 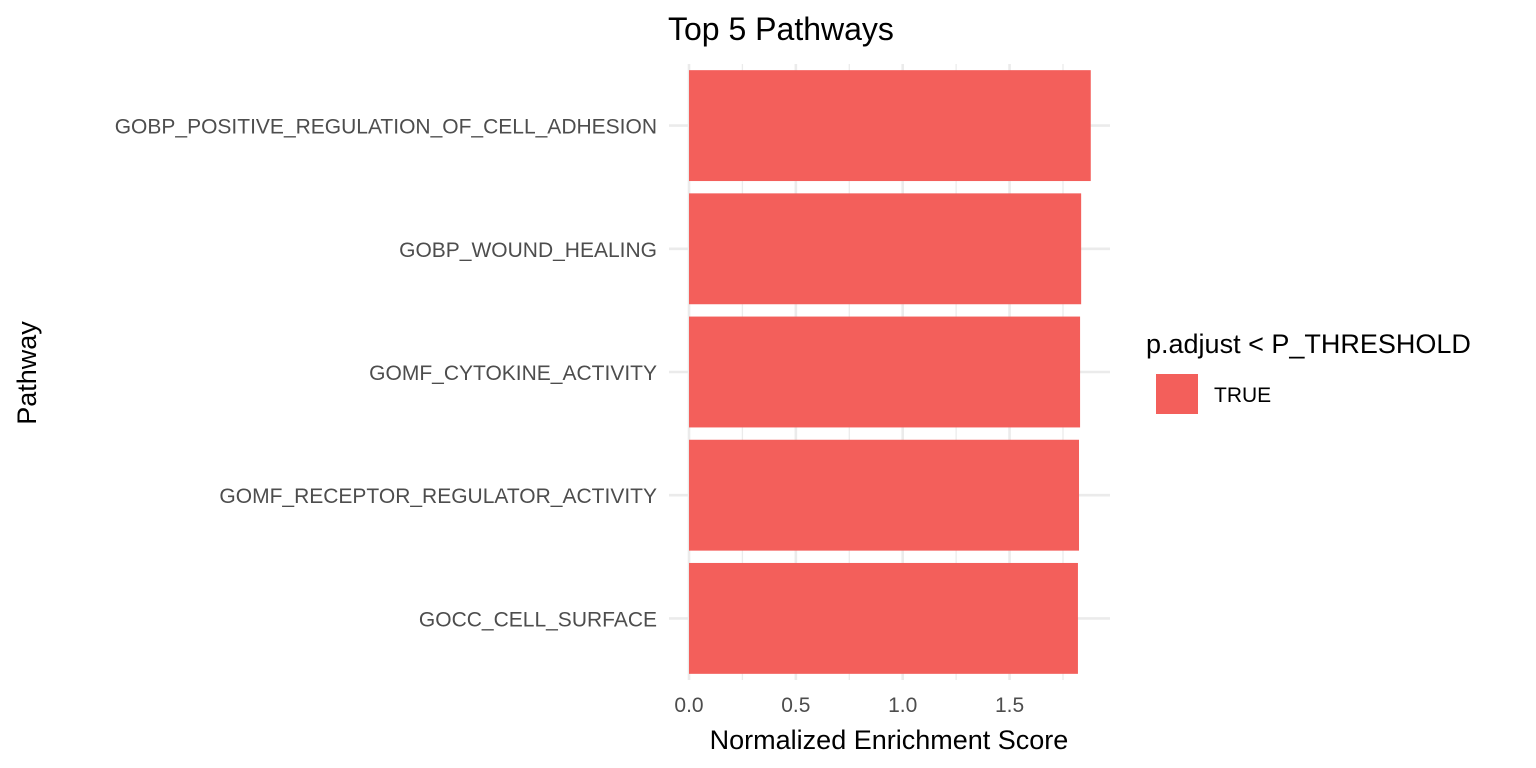 What do you see at coordinates (688, 705) in the screenshot?
I see `x-tick-label: 0.0` at bounding box center [688, 705].